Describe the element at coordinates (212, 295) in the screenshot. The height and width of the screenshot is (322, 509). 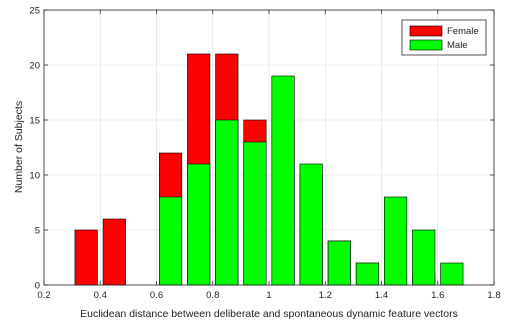
I see `x-tick-label: 0.8` at that location.